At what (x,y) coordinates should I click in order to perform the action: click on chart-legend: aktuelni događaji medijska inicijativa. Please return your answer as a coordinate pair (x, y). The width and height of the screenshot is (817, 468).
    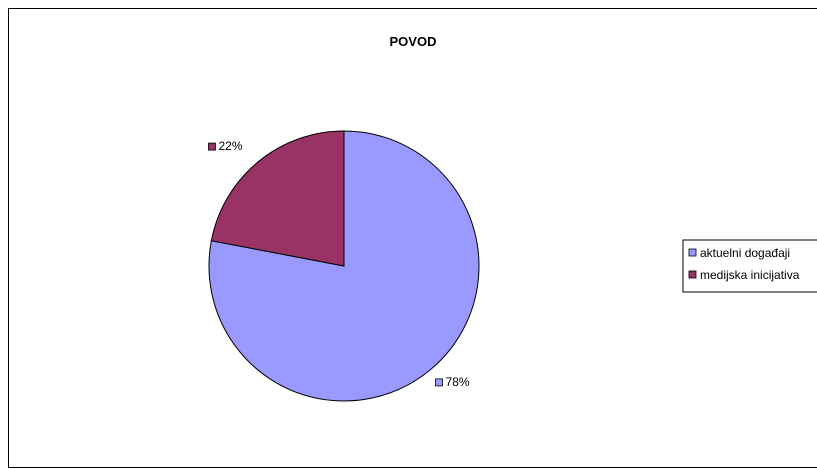
    Looking at the image, I should click on (749, 266).